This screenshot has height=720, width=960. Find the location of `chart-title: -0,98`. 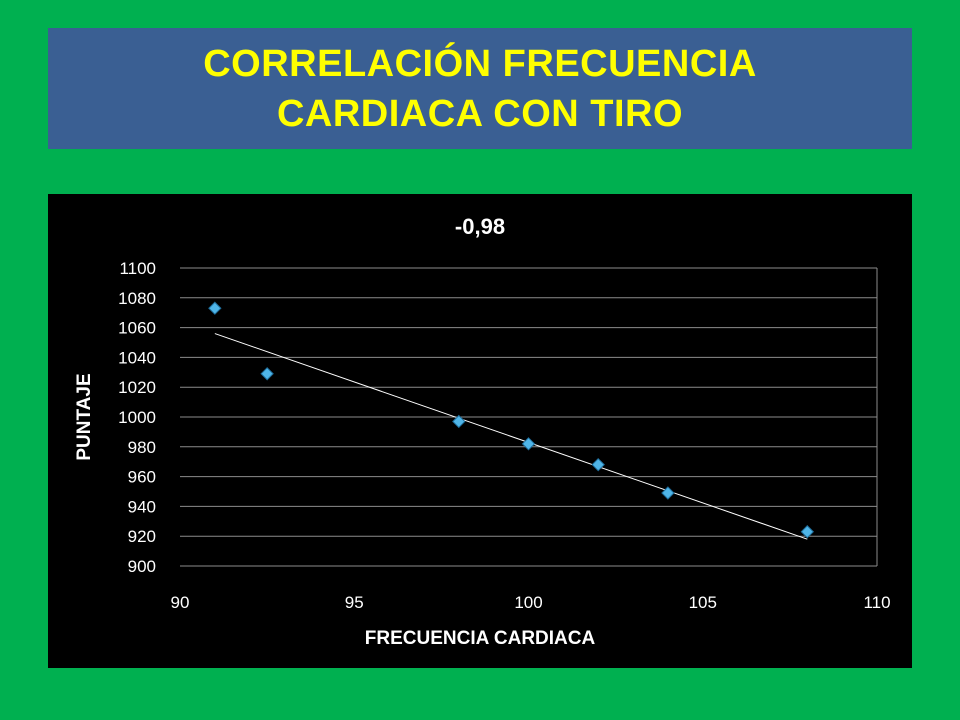

chart-title: -0,98 is located at coordinates (480, 226).